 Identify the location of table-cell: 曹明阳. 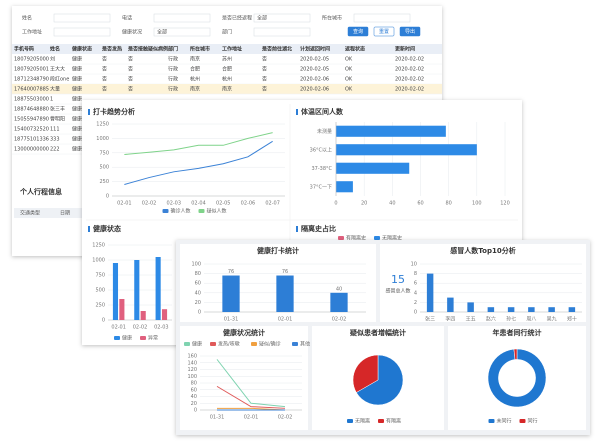
(57, 119).